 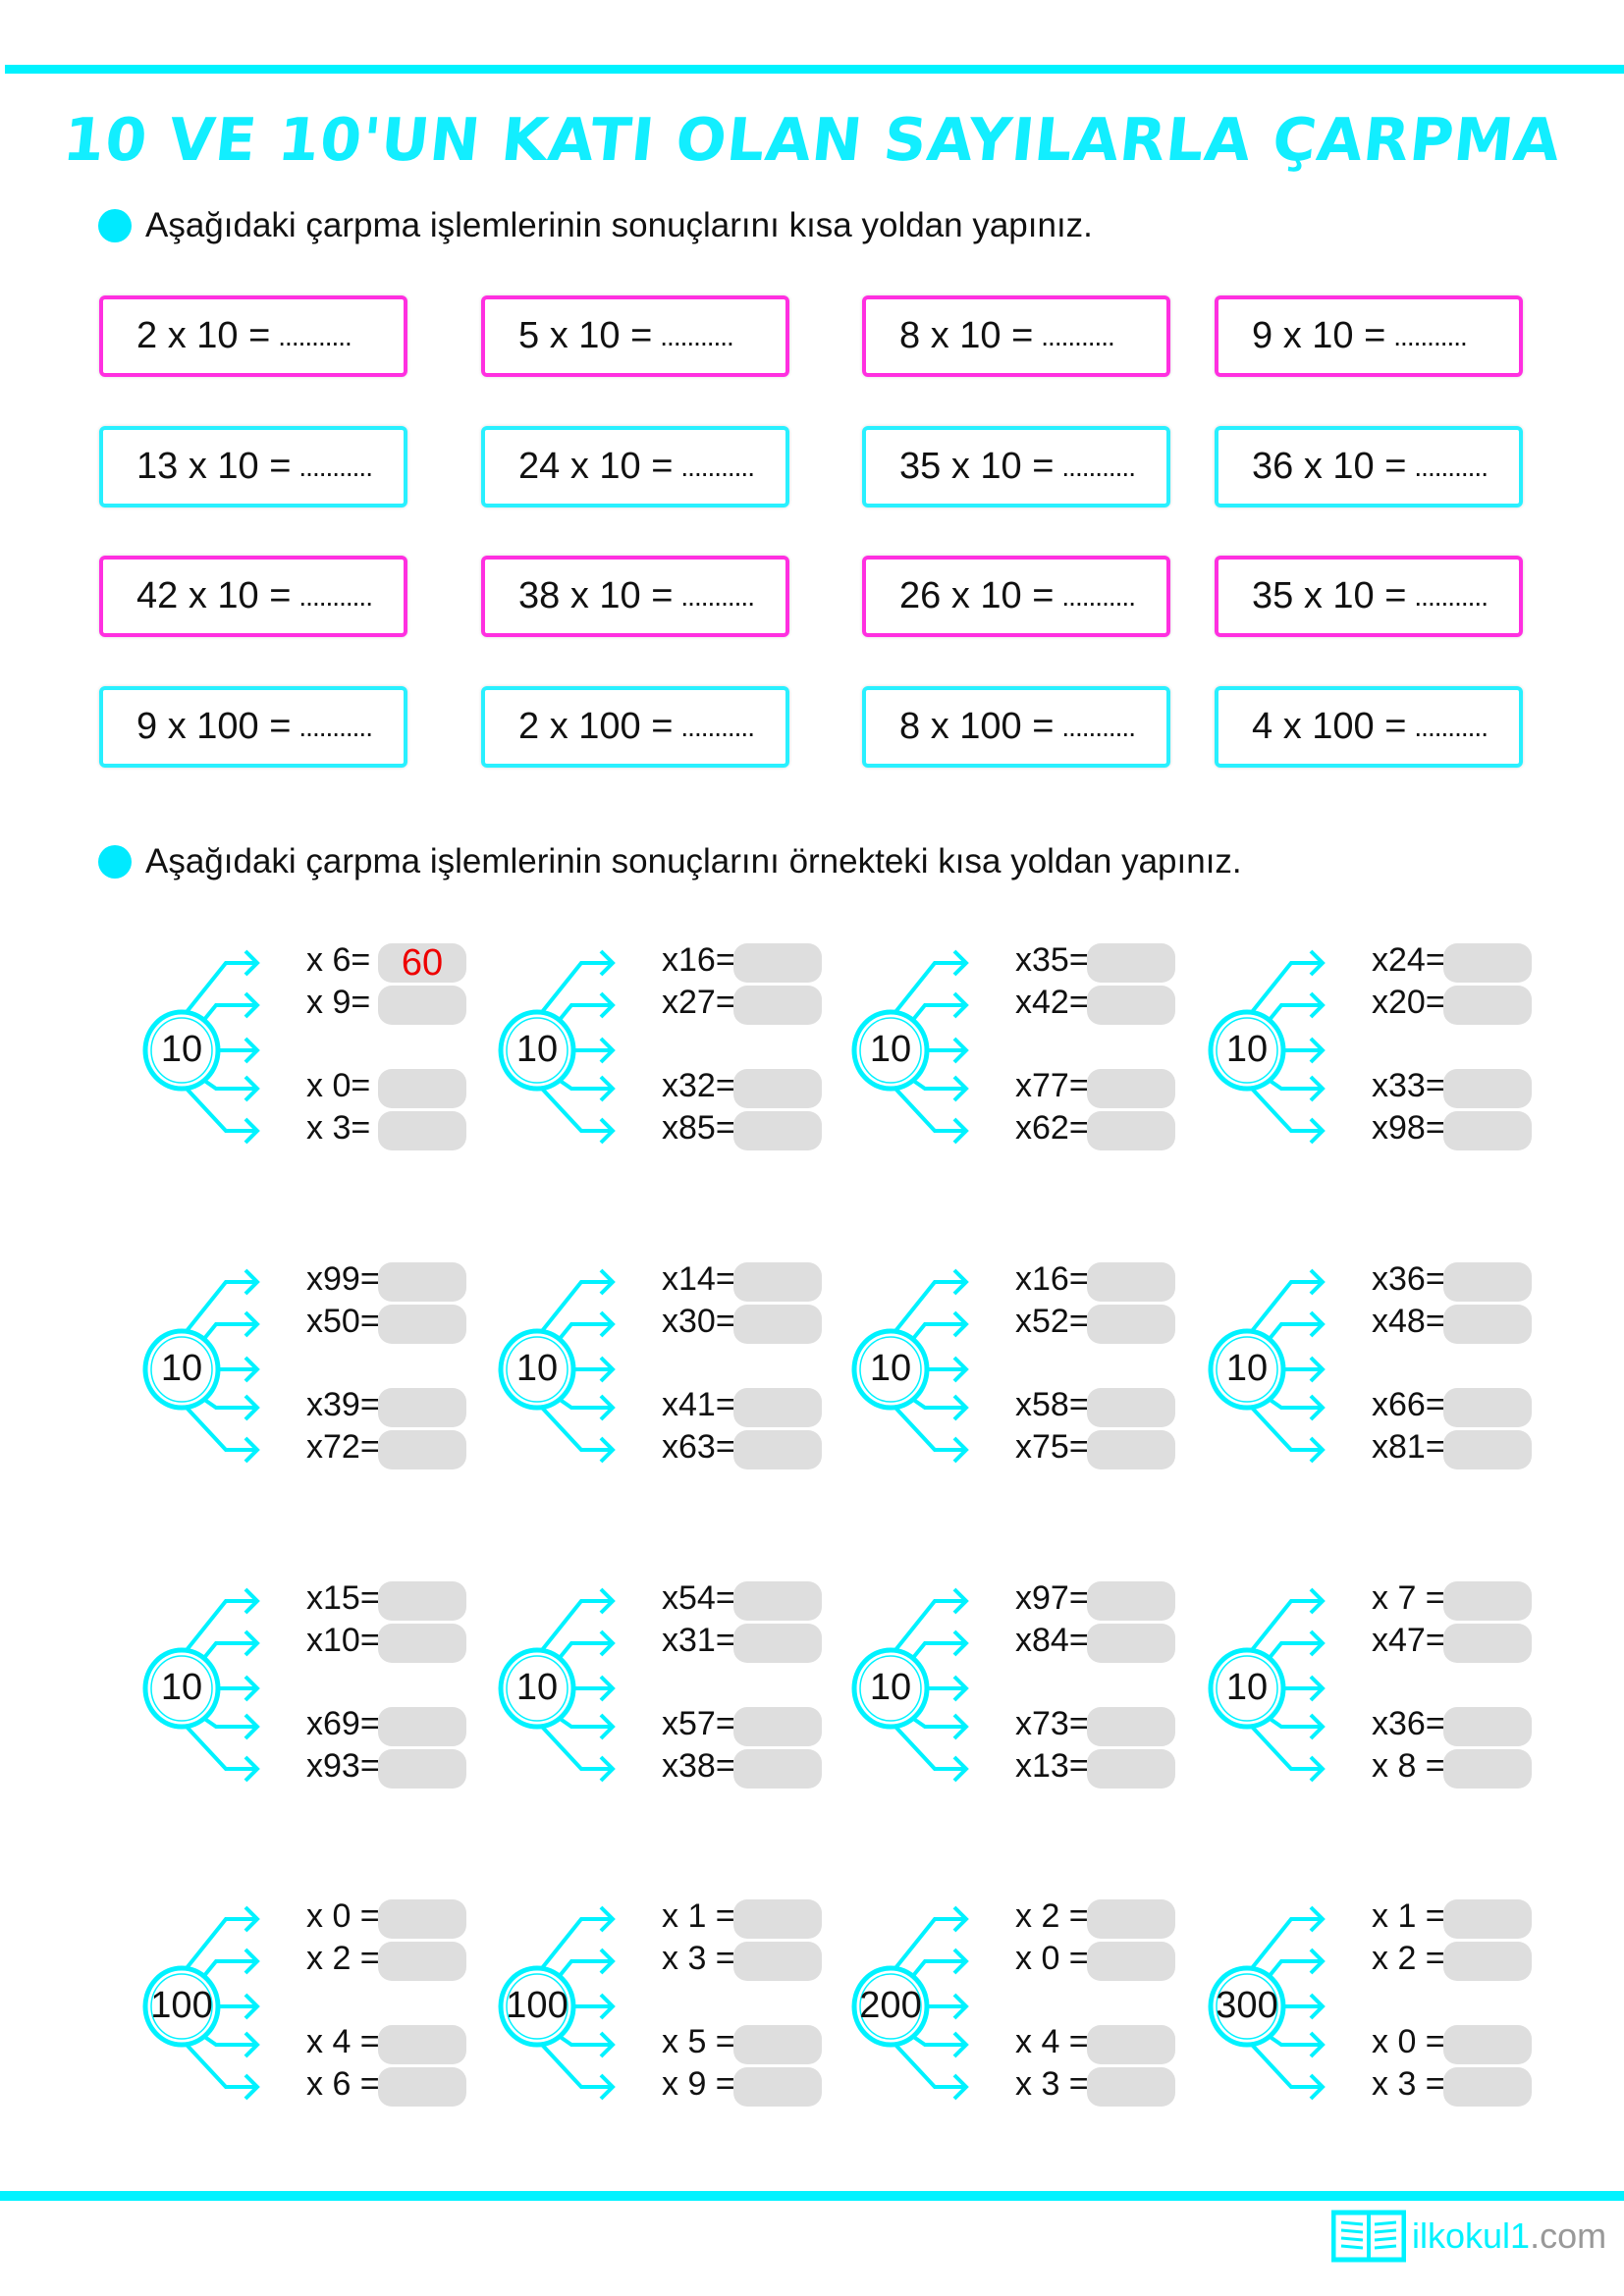 What do you see at coordinates (1408, 960) in the screenshot?
I see `tree-item-label: x24=` at bounding box center [1408, 960].